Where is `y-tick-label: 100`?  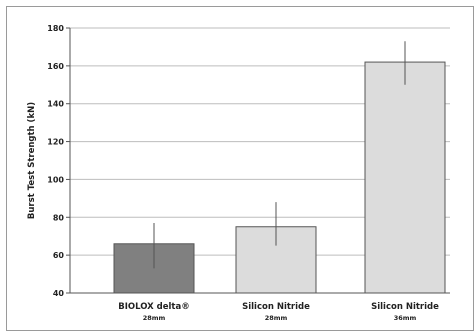
y-tick-label: 100 is located at coordinates (55, 179).